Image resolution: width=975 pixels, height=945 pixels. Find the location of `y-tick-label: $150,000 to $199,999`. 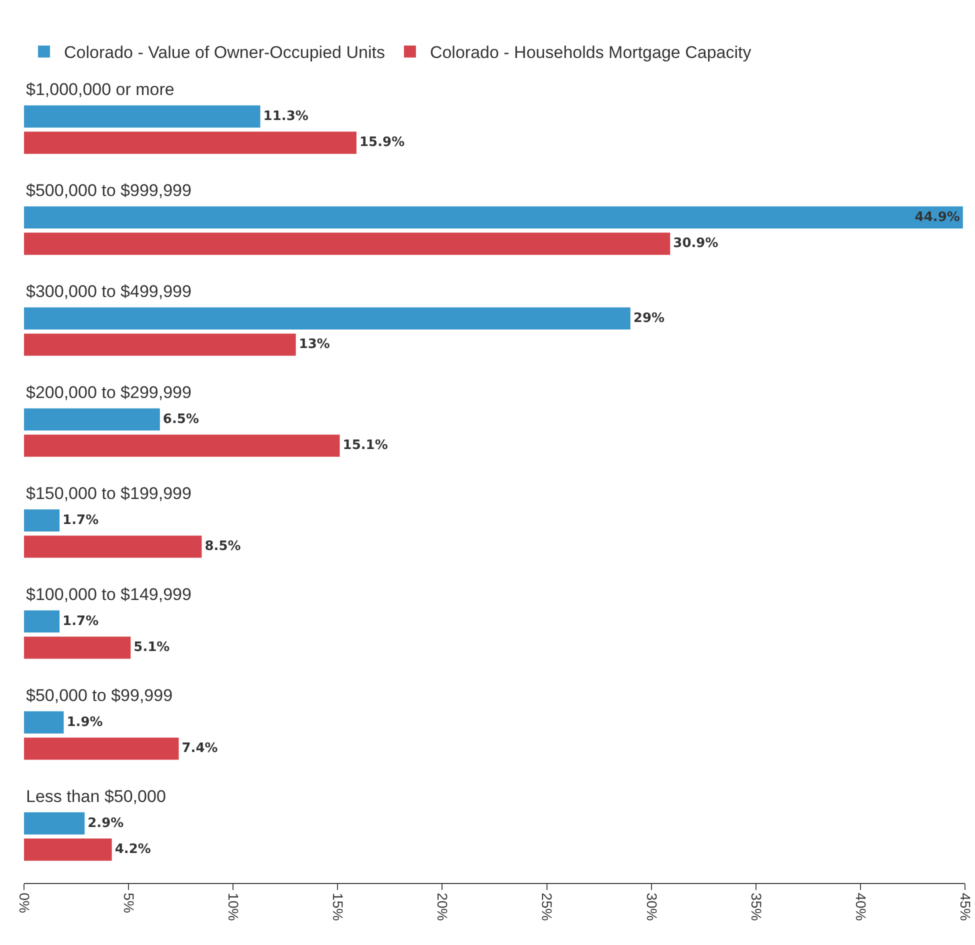

y-tick-label: $150,000 to $199,999 is located at coordinates (109, 493).